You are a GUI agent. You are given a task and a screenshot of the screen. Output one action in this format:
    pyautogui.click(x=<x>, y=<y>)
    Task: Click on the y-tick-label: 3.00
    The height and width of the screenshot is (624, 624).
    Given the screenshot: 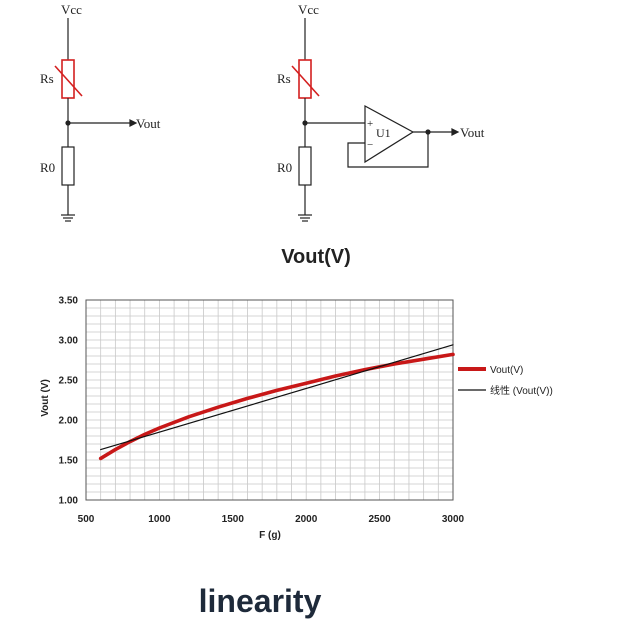 What is the action you would take?
    pyautogui.click(x=69, y=341)
    